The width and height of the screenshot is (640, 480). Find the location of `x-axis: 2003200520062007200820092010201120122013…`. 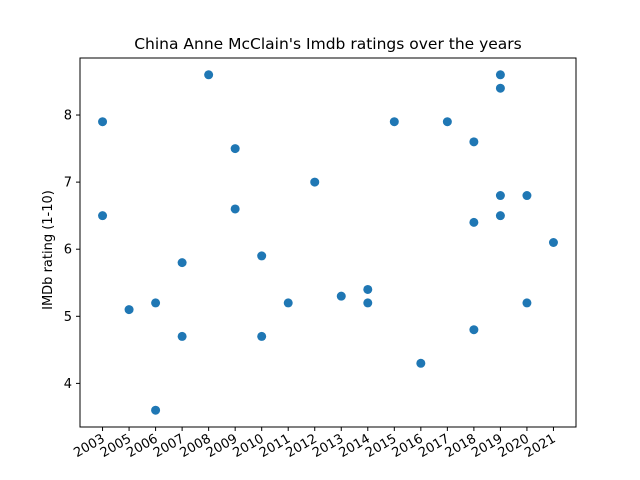

x-axis: 2003200520062007200820092010201120122013… is located at coordinates (314, 444).